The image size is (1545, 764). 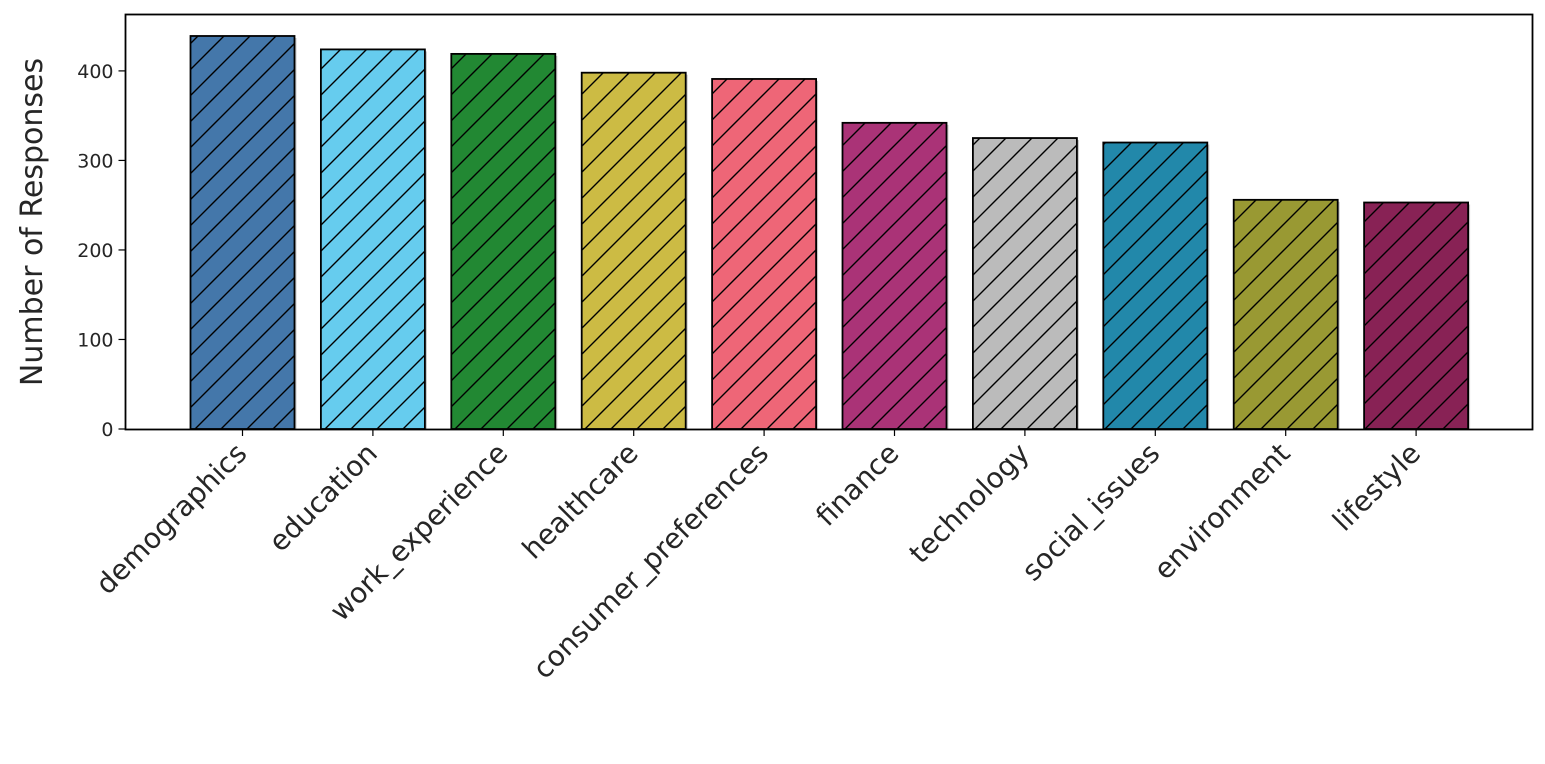 What do you see at coordinates (1025, 283) in the screenshot?
I see `bar-technology` at bounding box center [1025, 283].